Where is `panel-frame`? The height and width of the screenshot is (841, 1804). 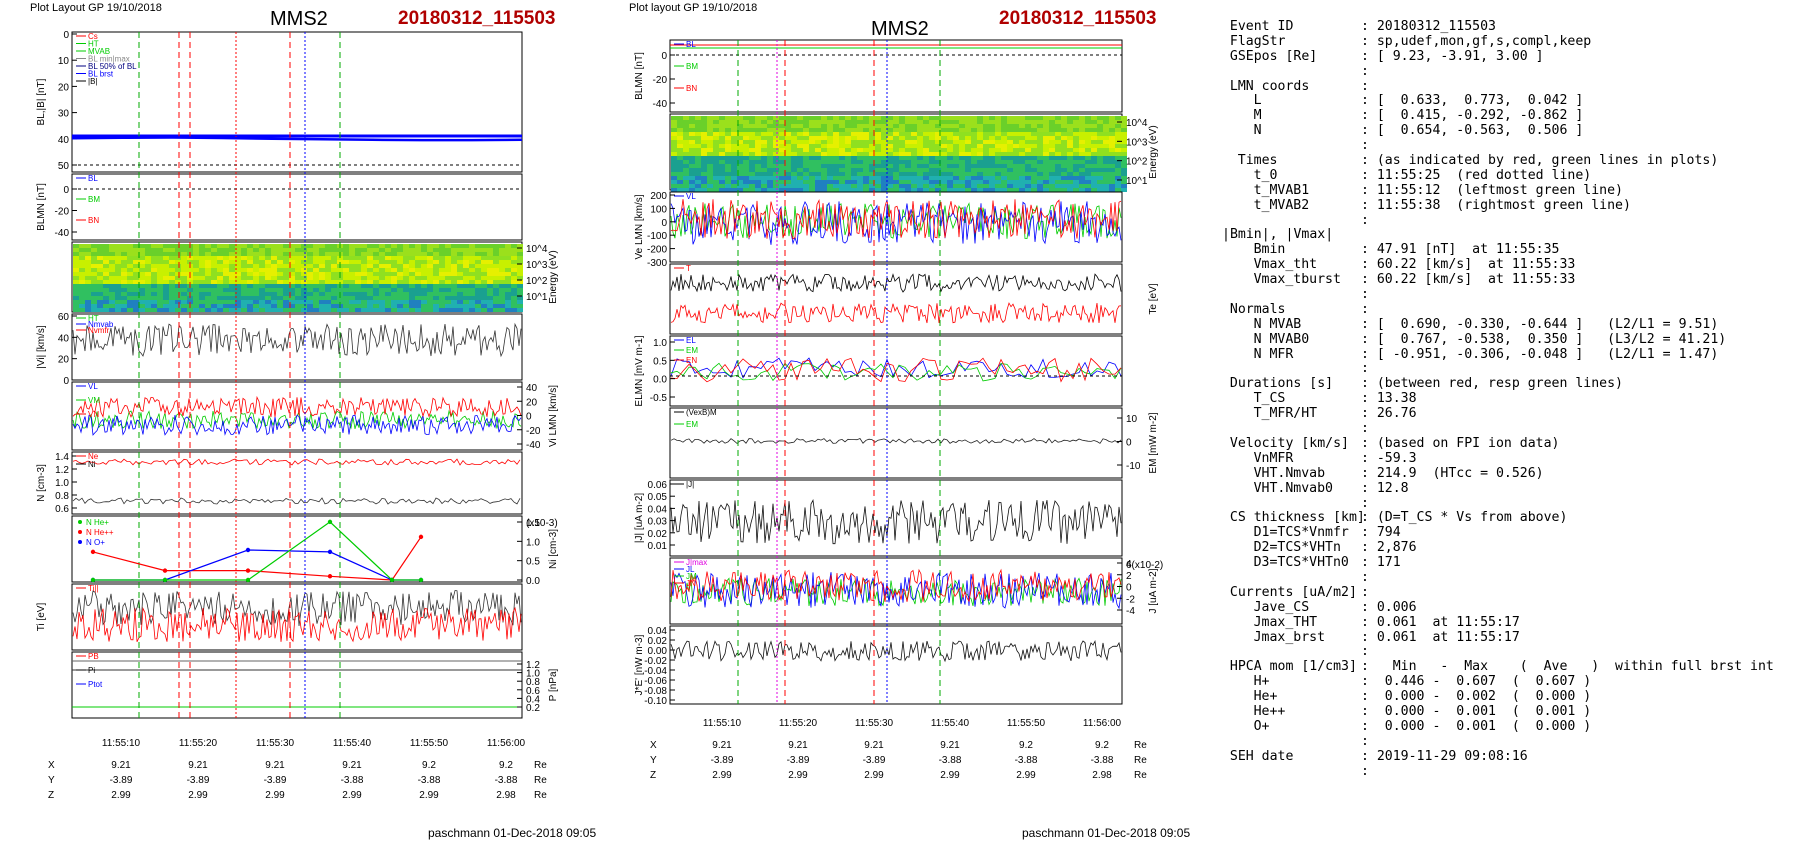
panel-frame is located at coordinates (896, 665).